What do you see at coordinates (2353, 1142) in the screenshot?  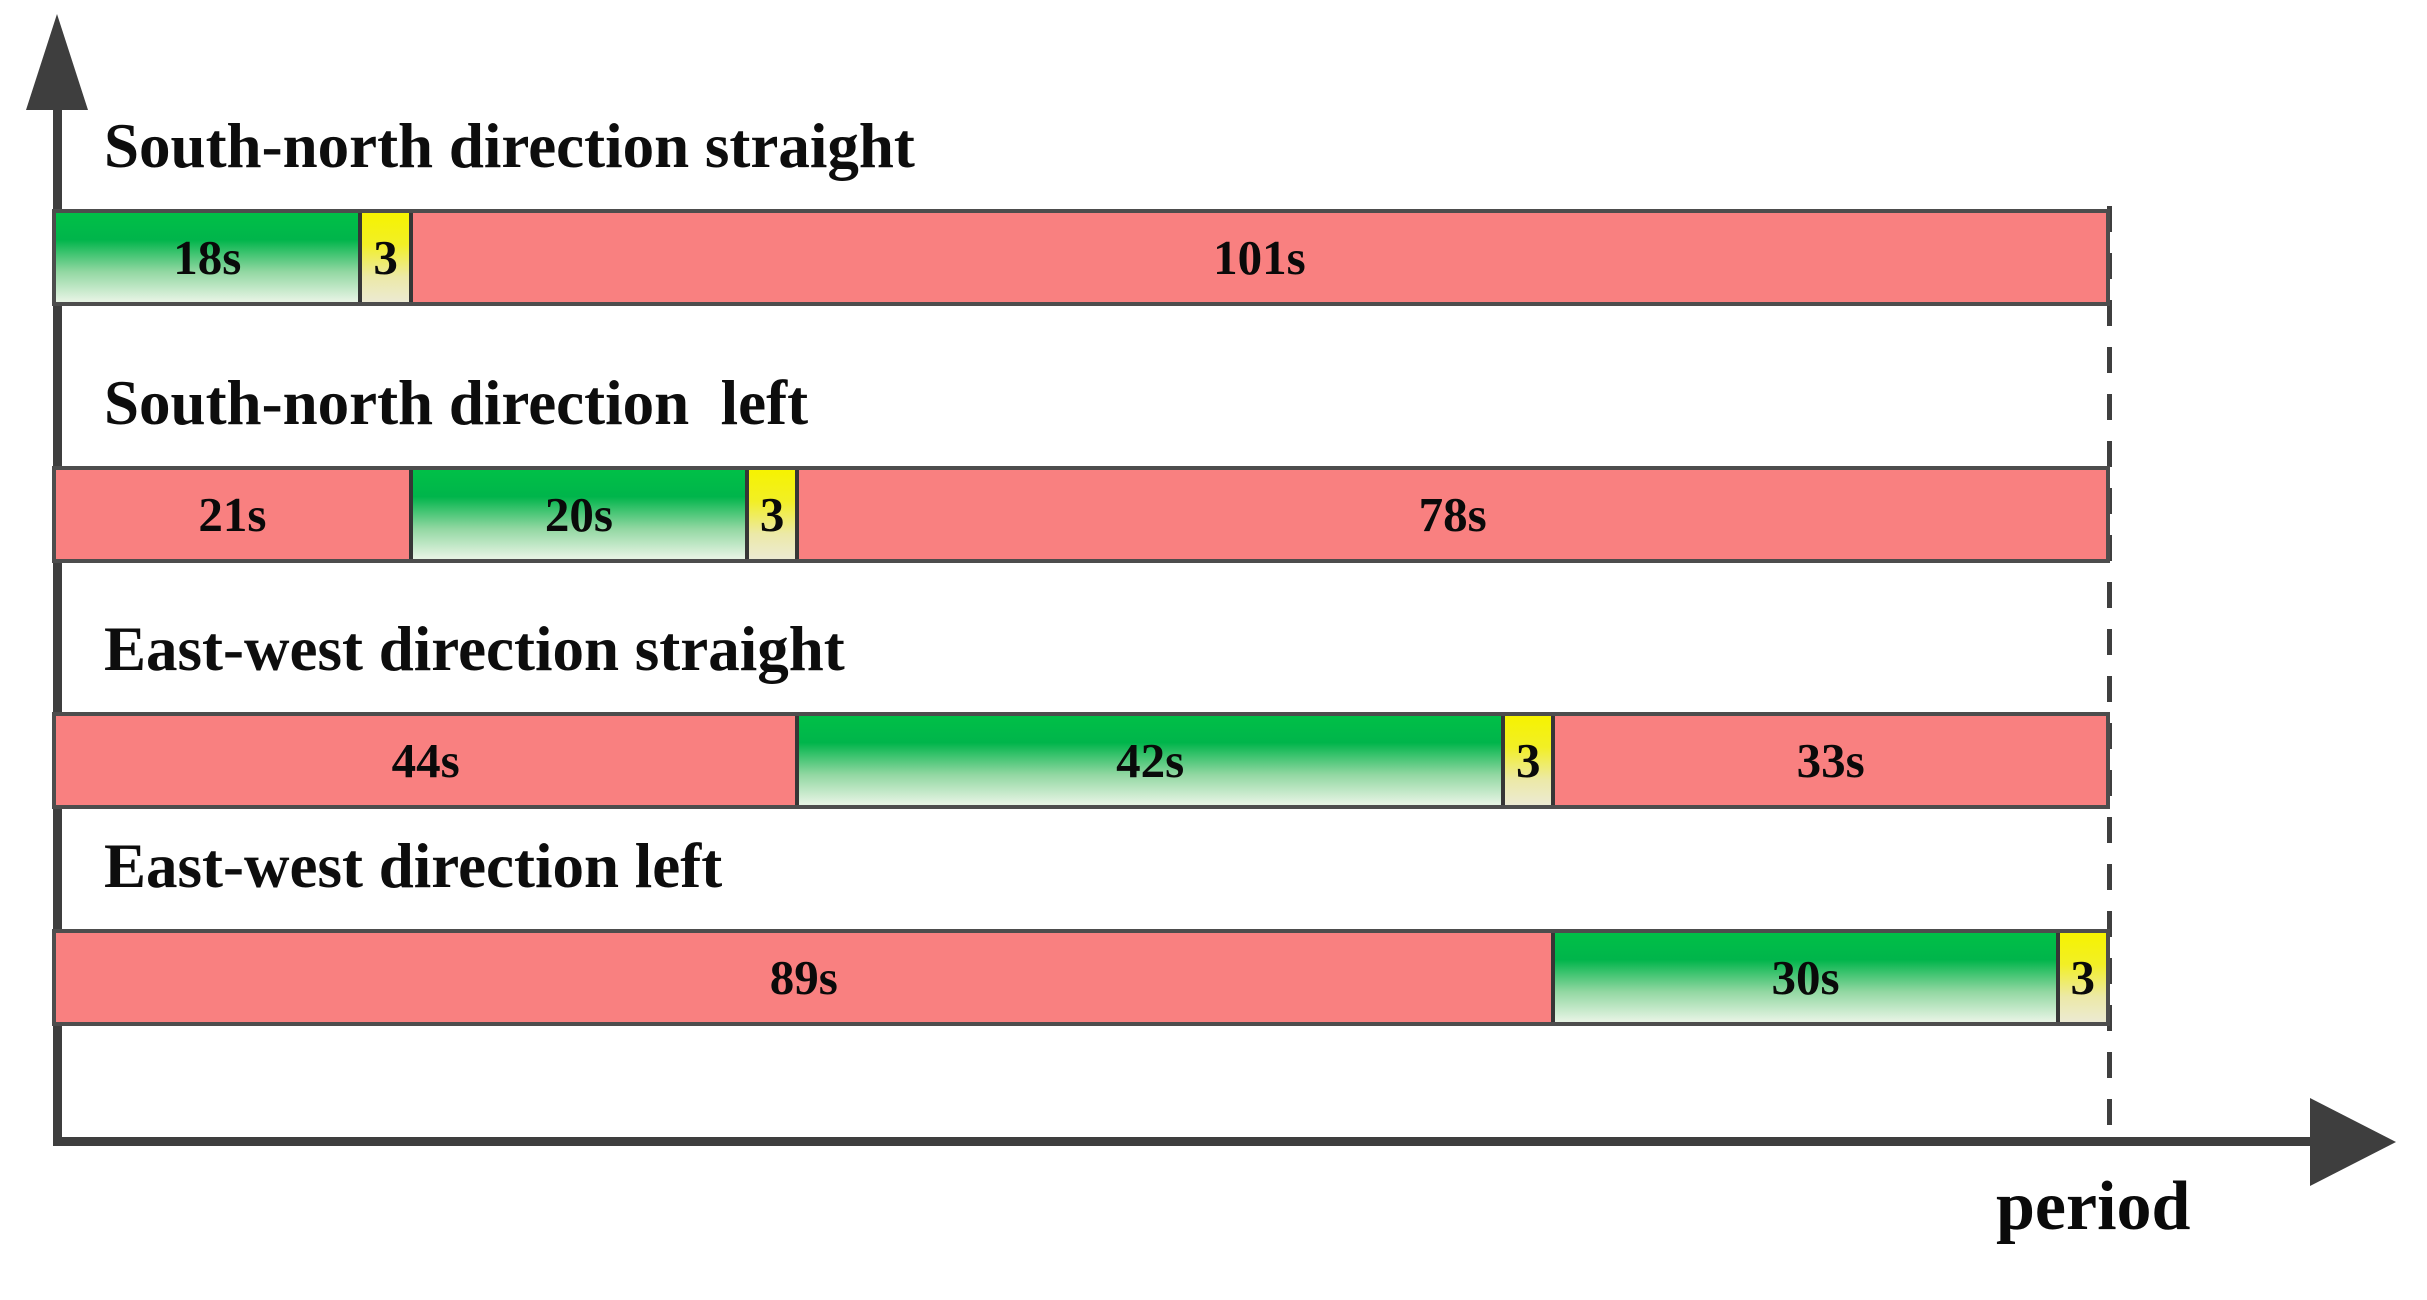 I see `x-axis-arrow-icon` at bounding box center [2353, 1142].